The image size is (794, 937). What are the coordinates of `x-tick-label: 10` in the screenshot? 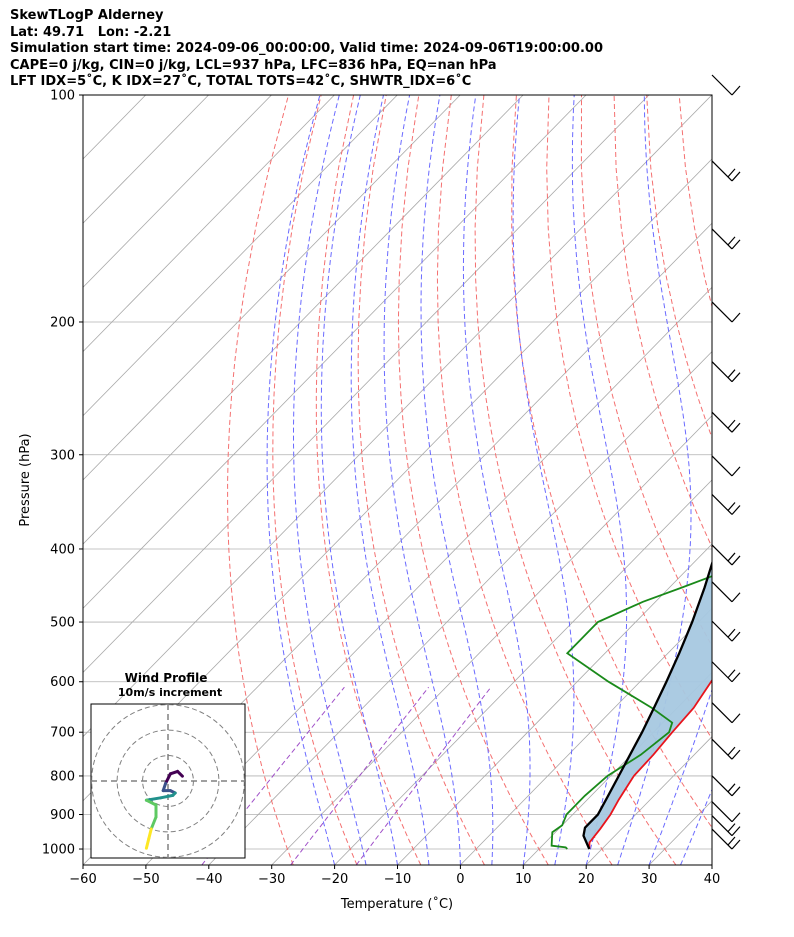 It's located at (523, 879).